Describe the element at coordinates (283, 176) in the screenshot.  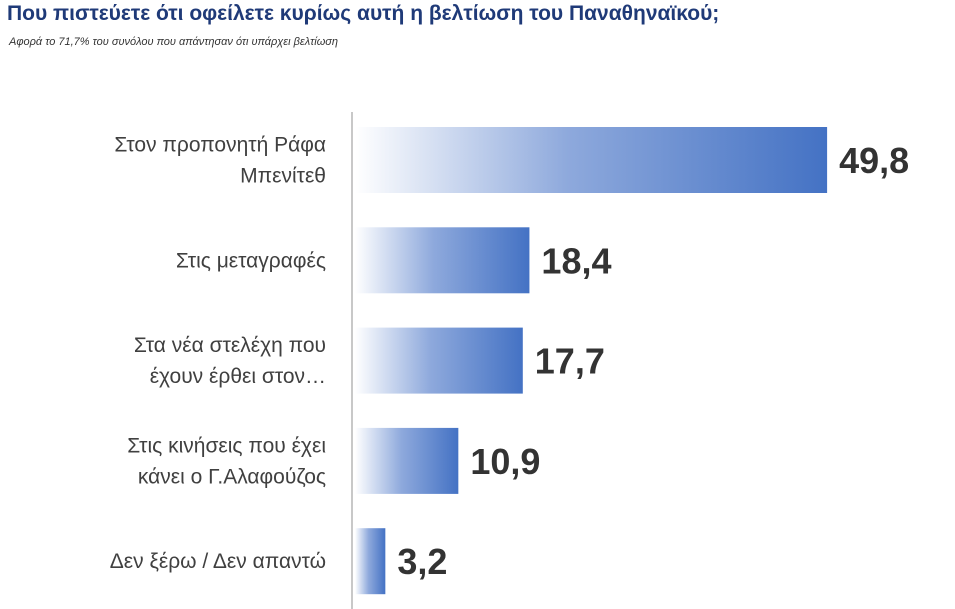
I see `category-label: Μπενίτεθ` at that location.